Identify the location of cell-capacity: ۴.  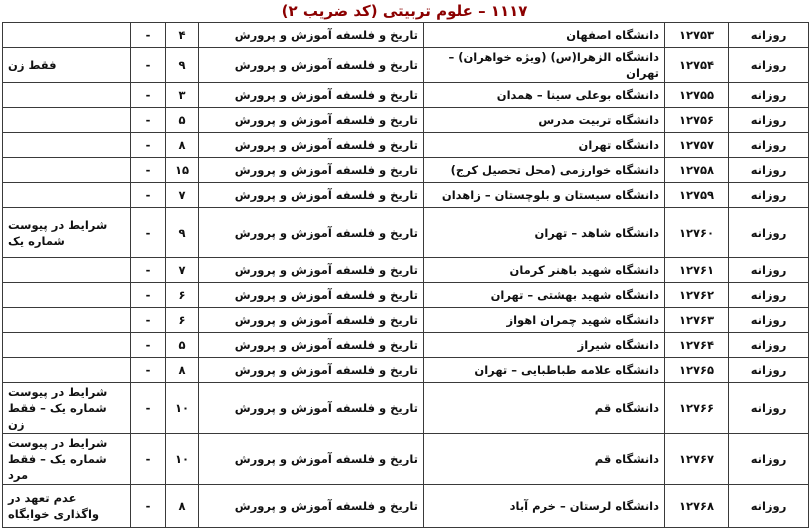
(182, 35).